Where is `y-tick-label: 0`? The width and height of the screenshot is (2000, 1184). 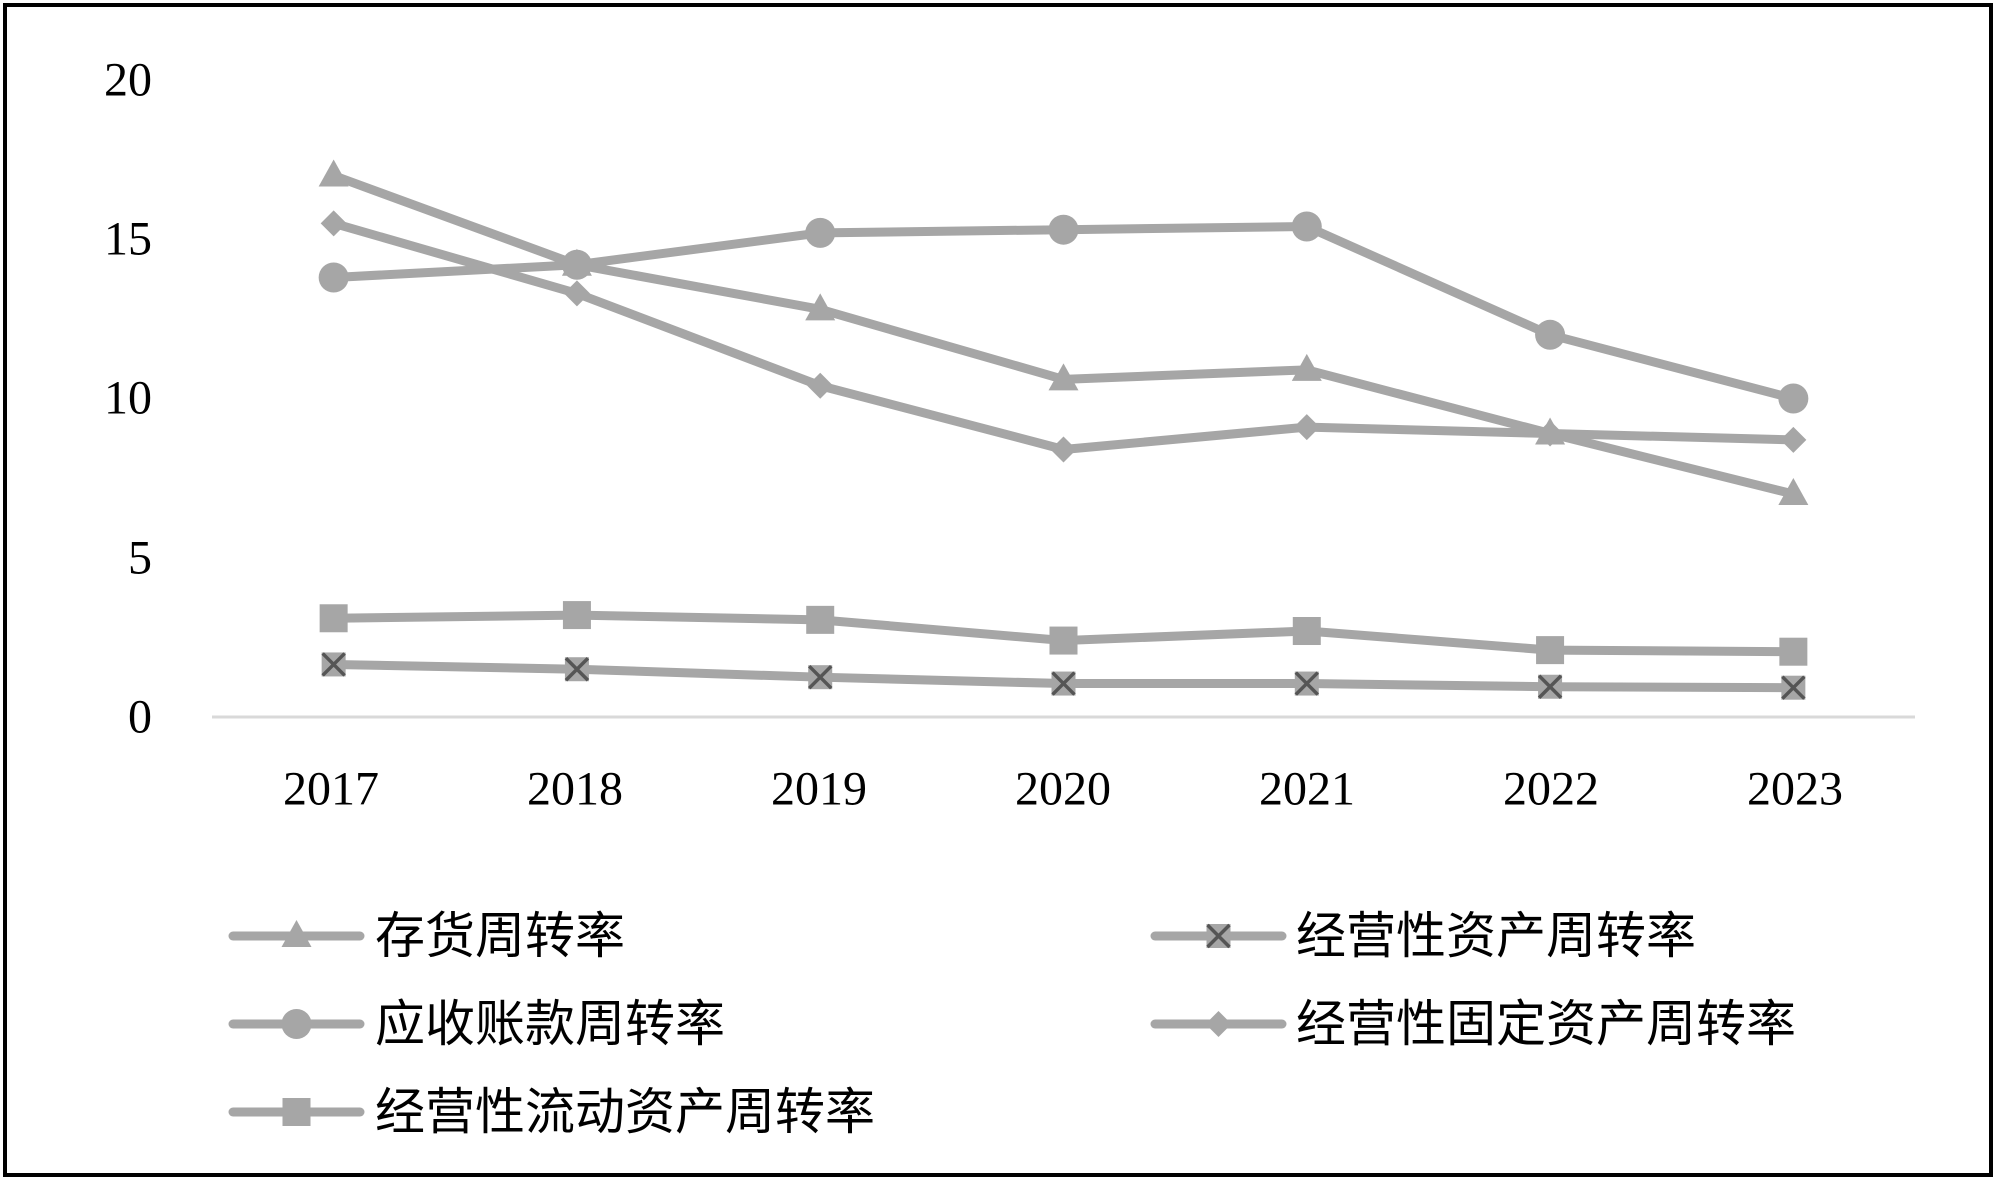 y-tick-label: 0 is located at coordinates (140, 717).